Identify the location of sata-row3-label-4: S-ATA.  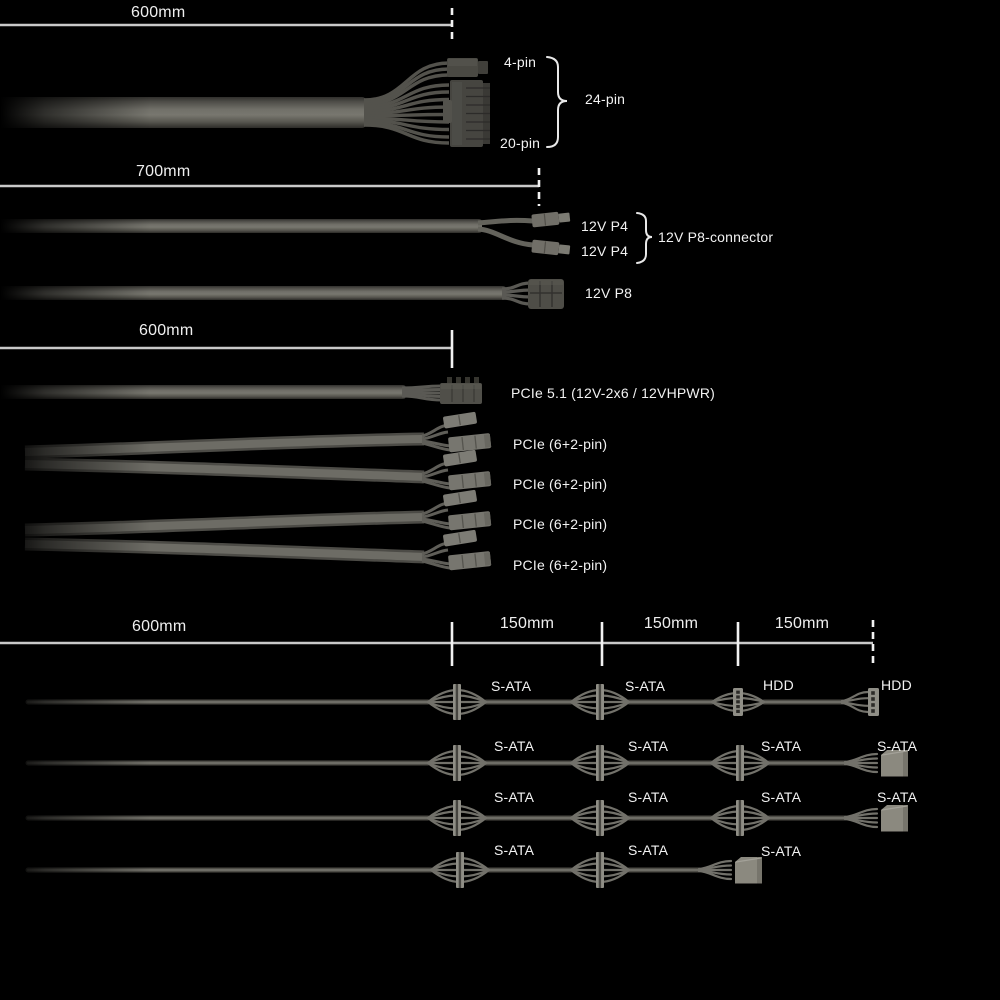
(897, 797).